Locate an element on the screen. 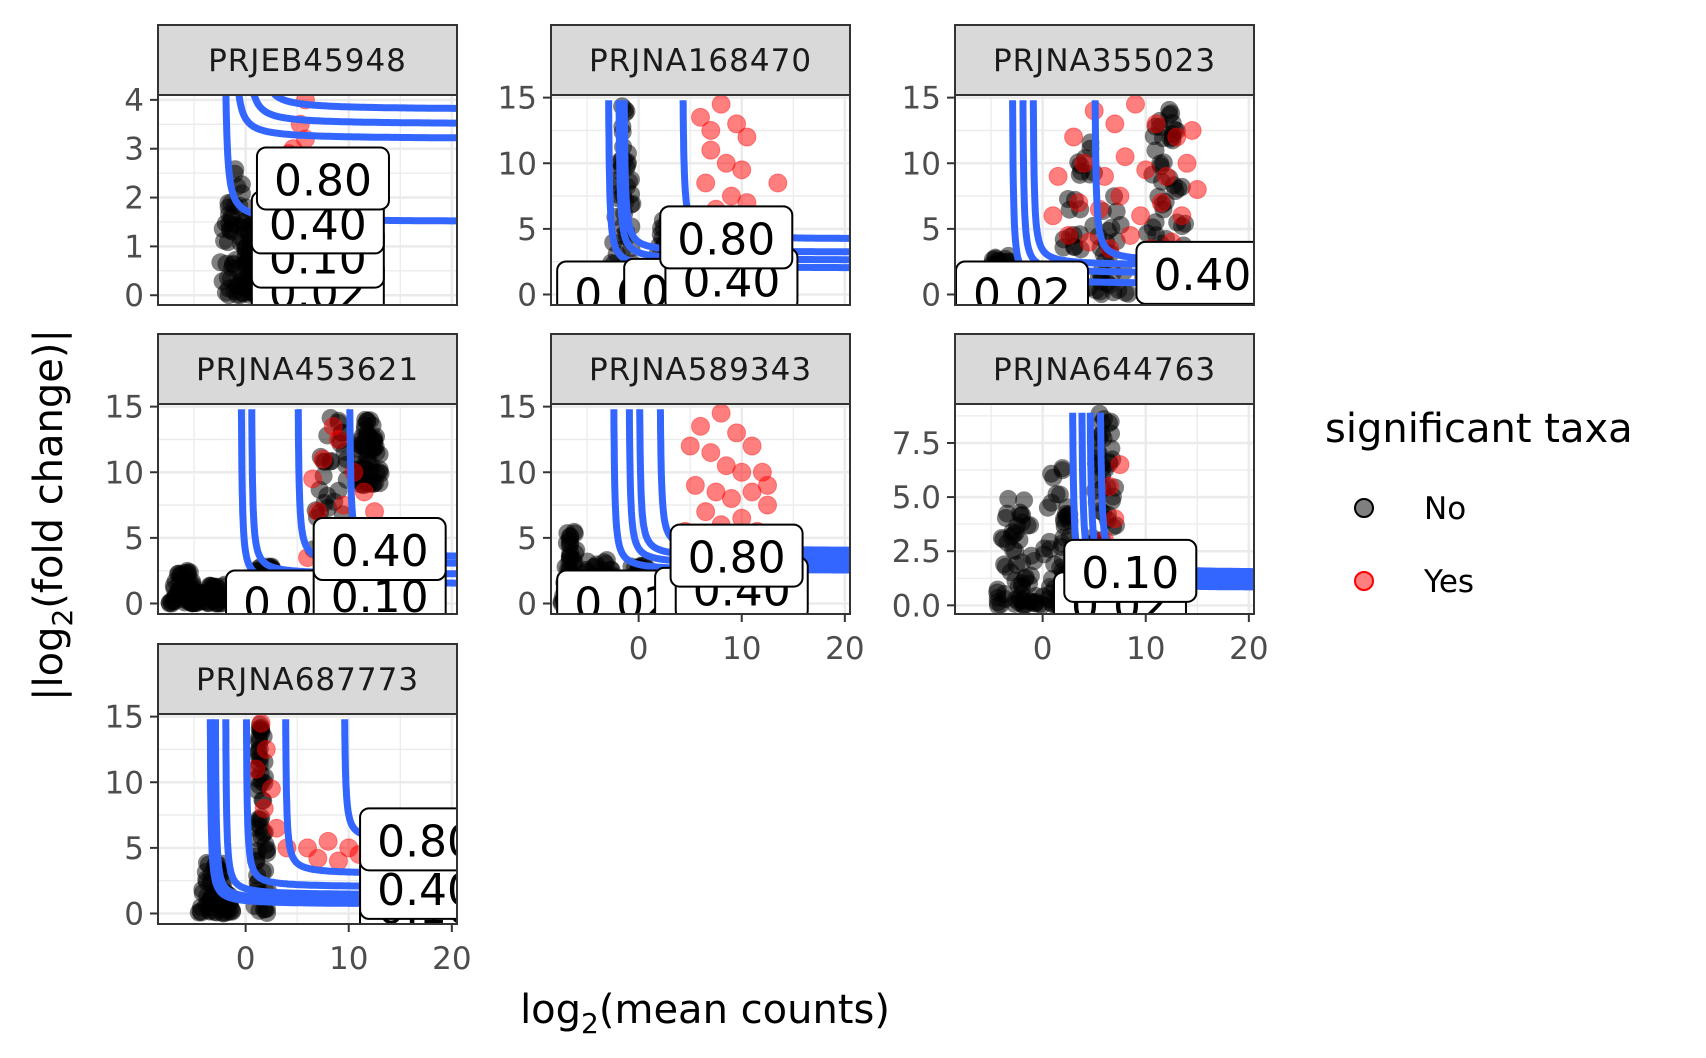 Image resolution: width=1706 pixels, height=1058 pixels. y-tick-label: 3 is located at coordinates (134, 150).